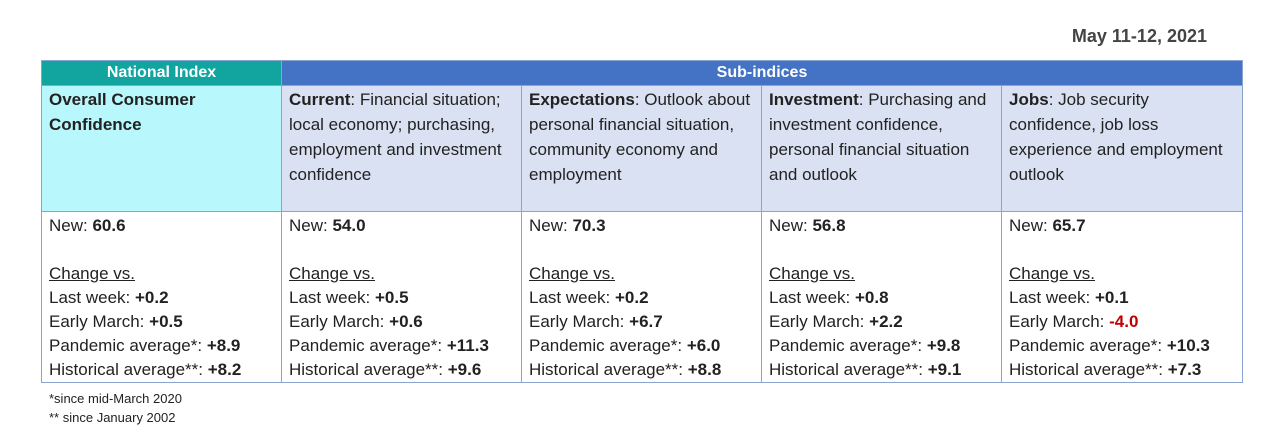  I want to click on sub-indices-header: Sub-indices, so click(762, 73).